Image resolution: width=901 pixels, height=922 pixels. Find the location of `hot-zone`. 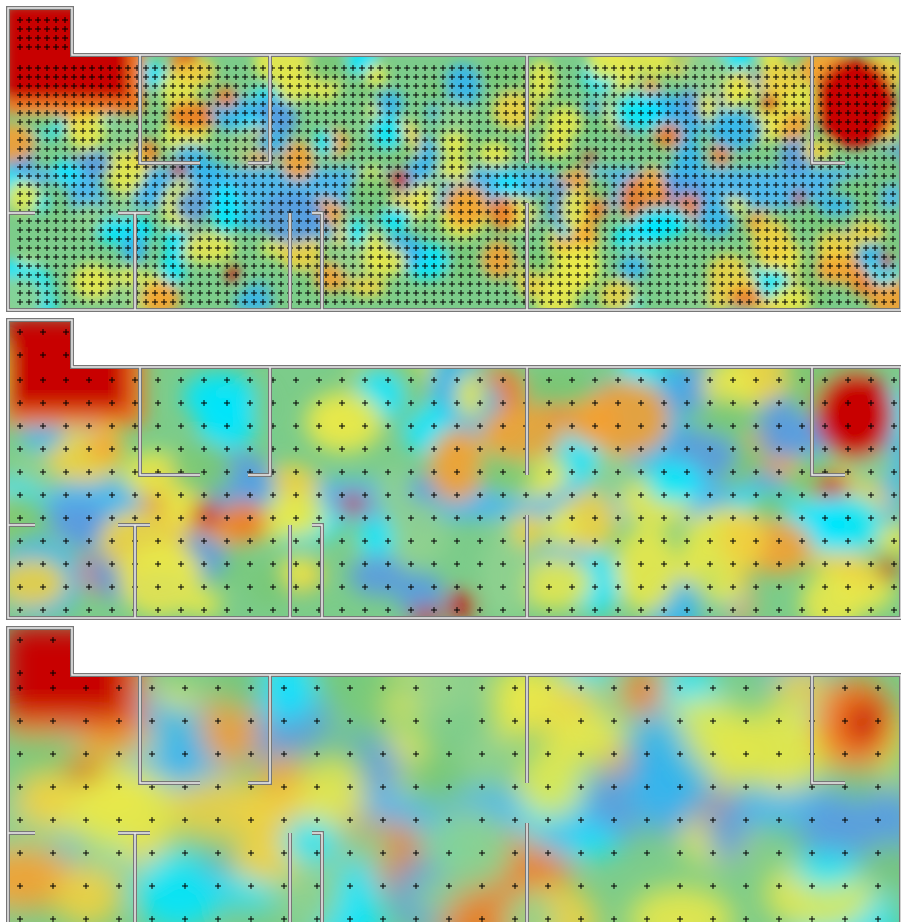

hot-zone is located at coordinates (68, 673).